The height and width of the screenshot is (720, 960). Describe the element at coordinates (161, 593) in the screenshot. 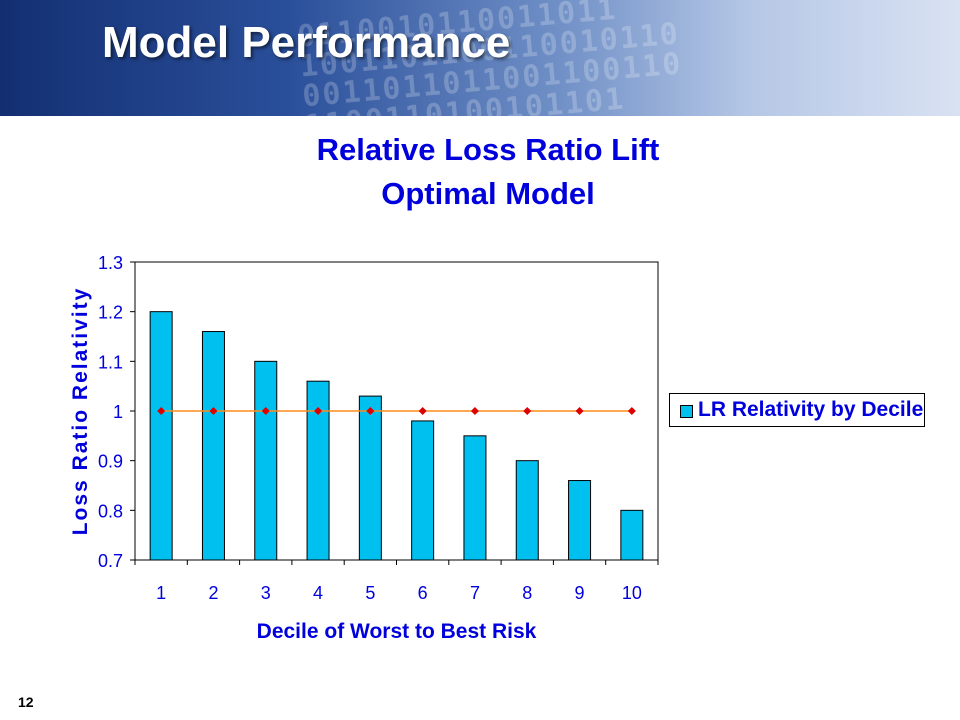

I see `x-tick-label: 1` at that location.